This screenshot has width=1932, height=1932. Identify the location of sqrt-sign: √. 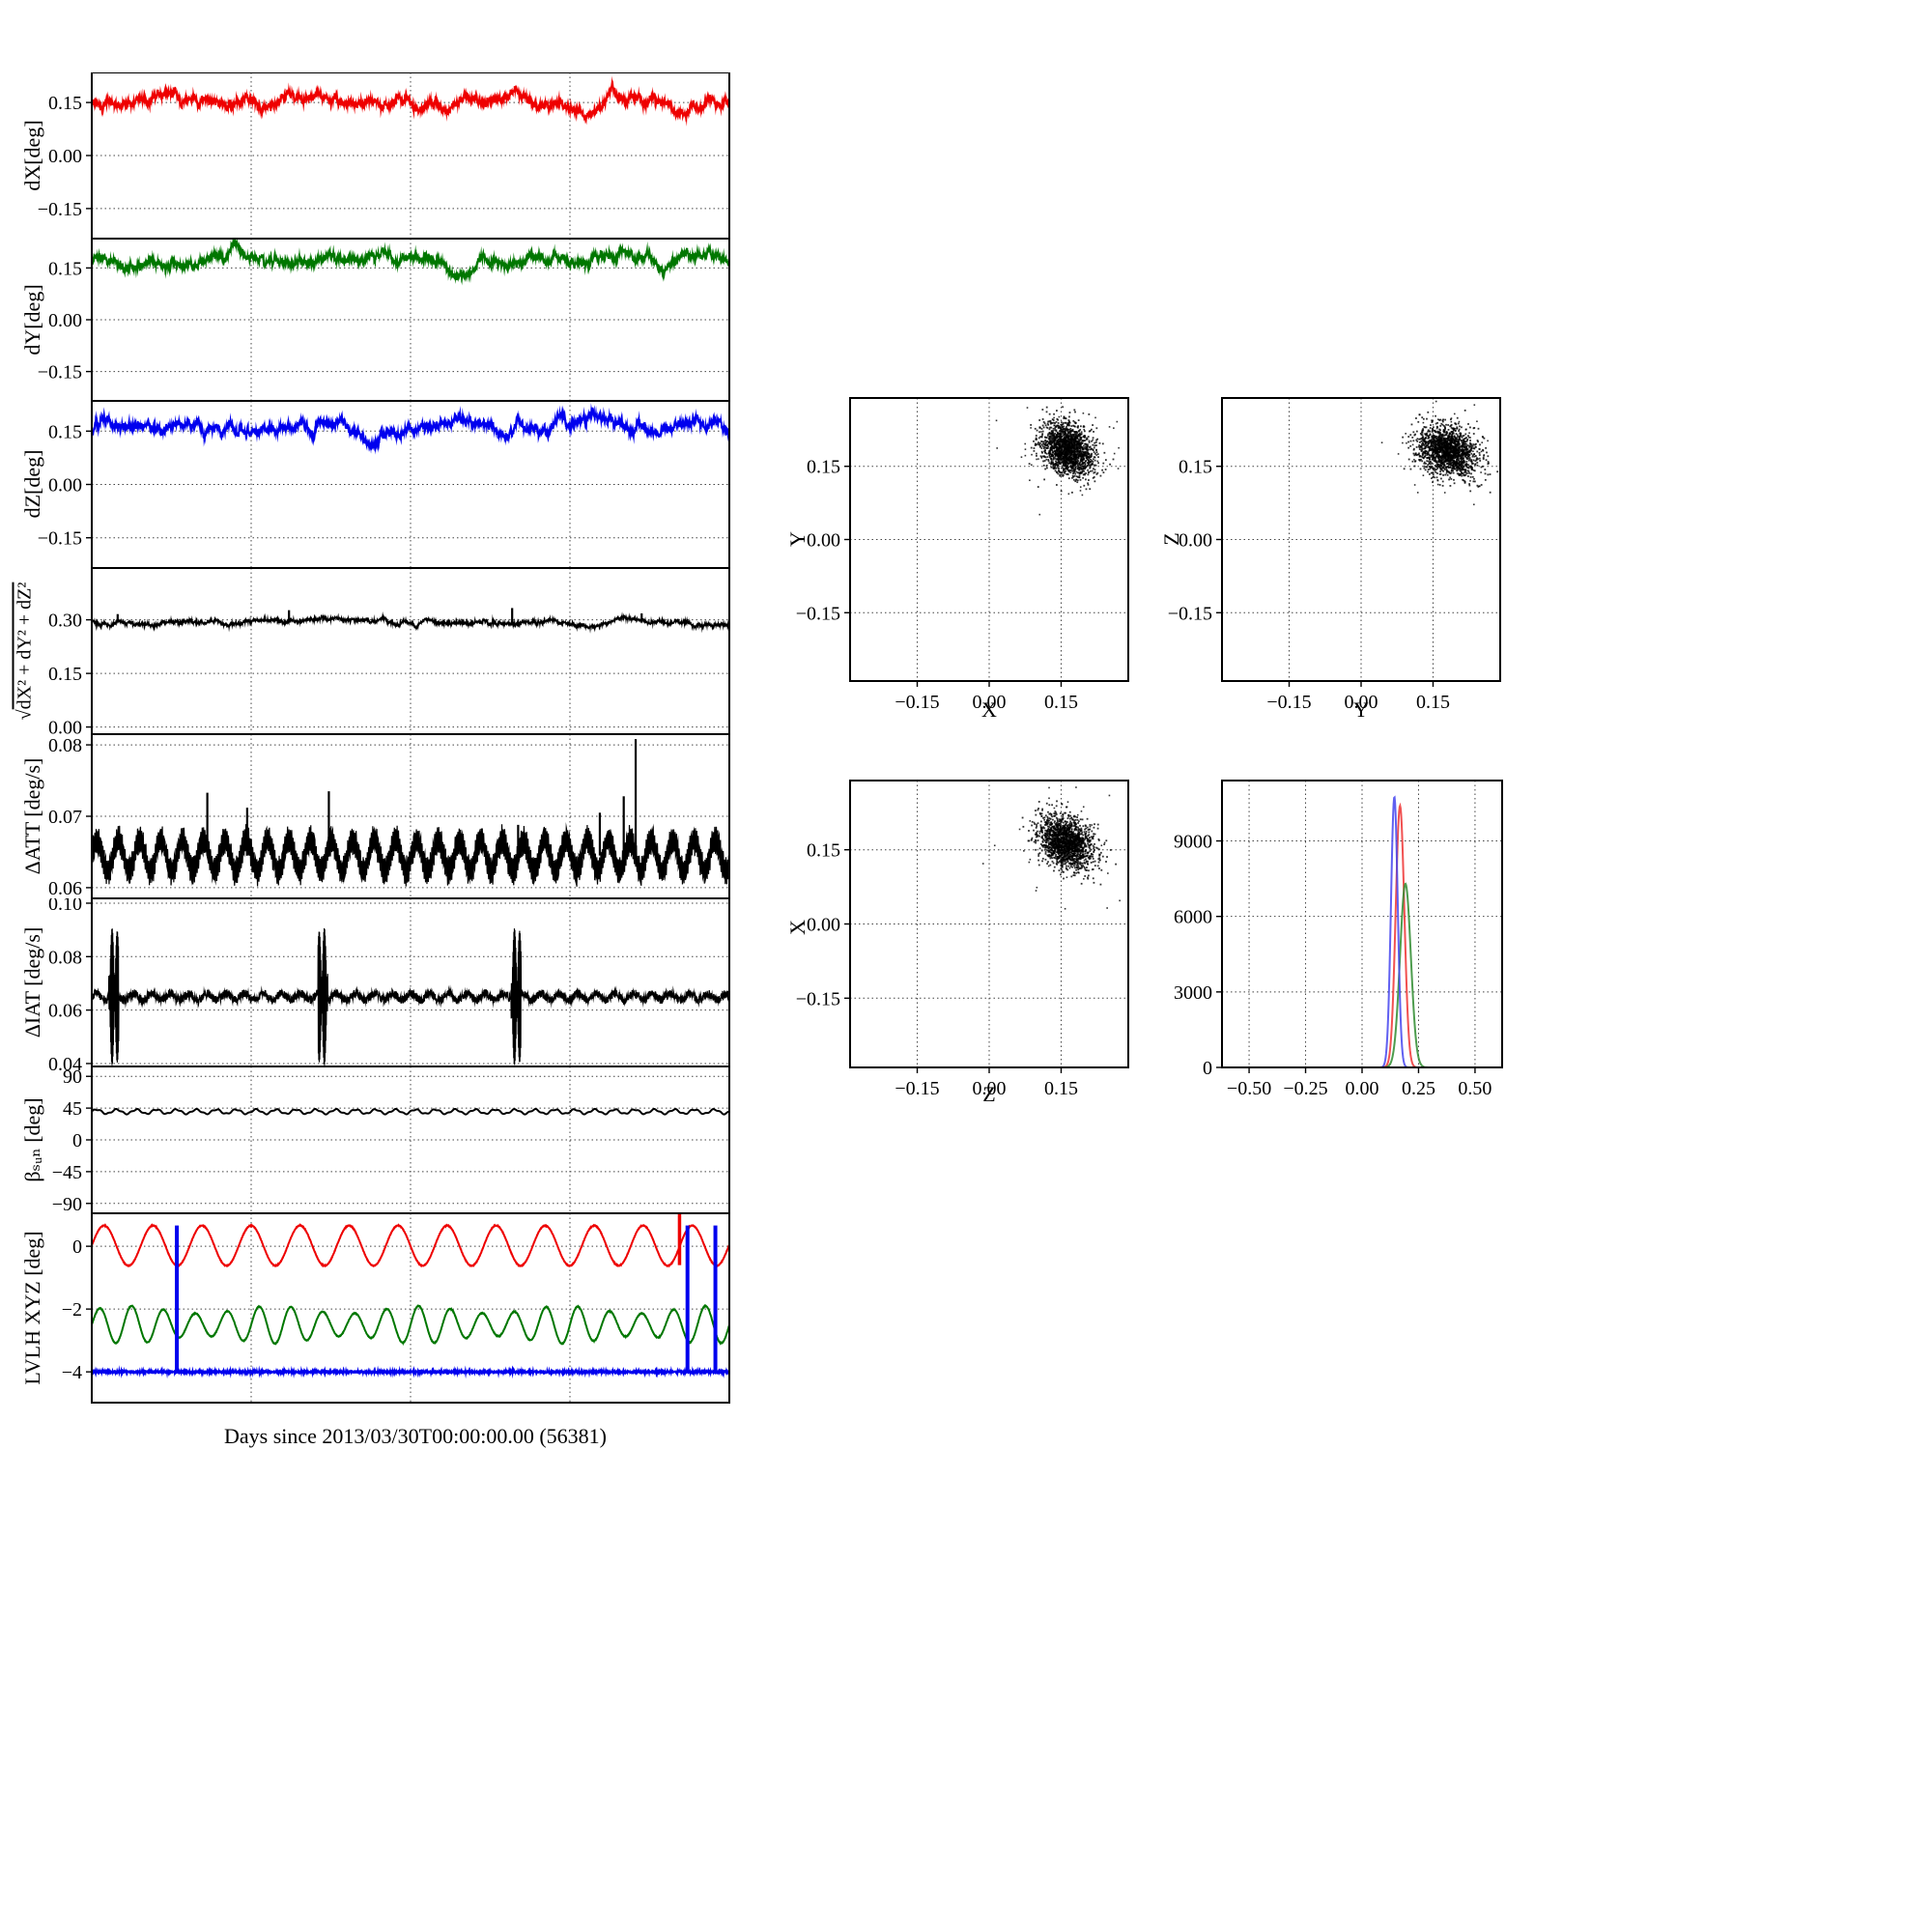
(25, 715).